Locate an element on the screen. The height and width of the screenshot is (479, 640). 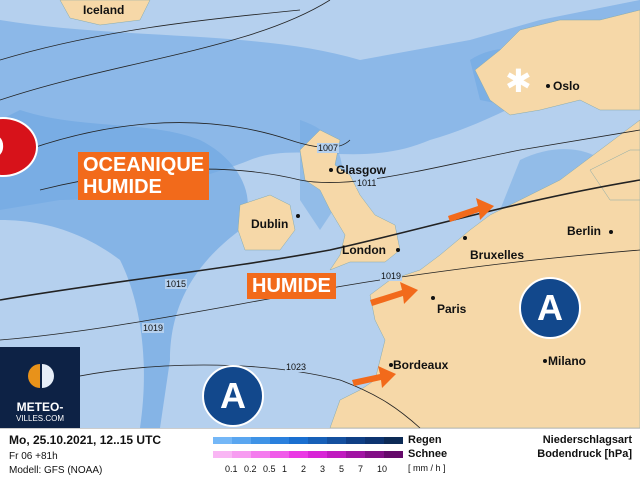
isobar-label: 1007 is located at coordinates (328, 148).